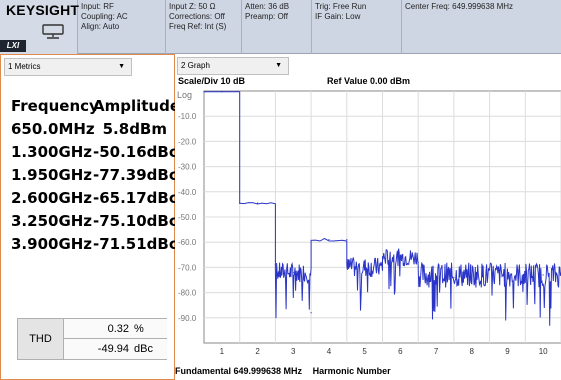 Image resolution: width=561 pixels, height=380 pixels. Describe the element at coordinates (52, 152) in the screenshot. I see `frequency-cell: 1.300GHz` at that location.